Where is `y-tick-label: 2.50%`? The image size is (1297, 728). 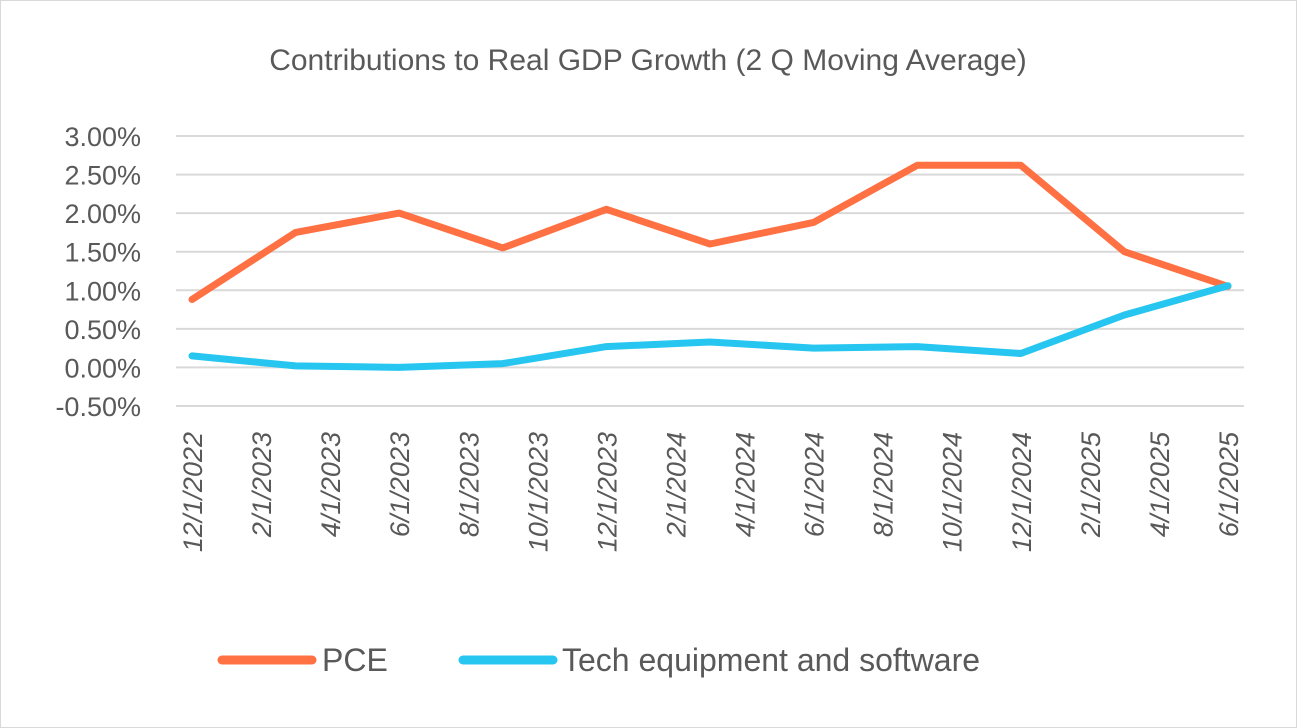 y-tick-label: 2.50% is located at coordinates (102, 176).